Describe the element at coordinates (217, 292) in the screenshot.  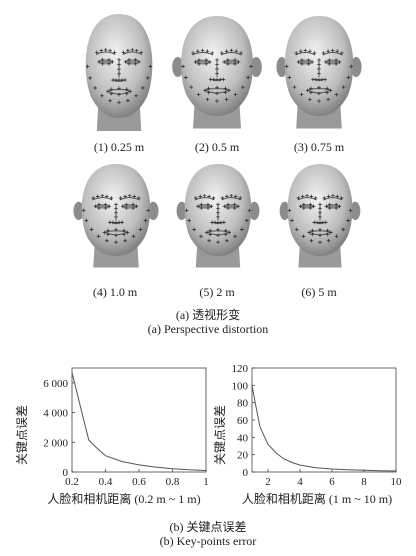
I see `face-label-5: (5) 2 m` at that location.